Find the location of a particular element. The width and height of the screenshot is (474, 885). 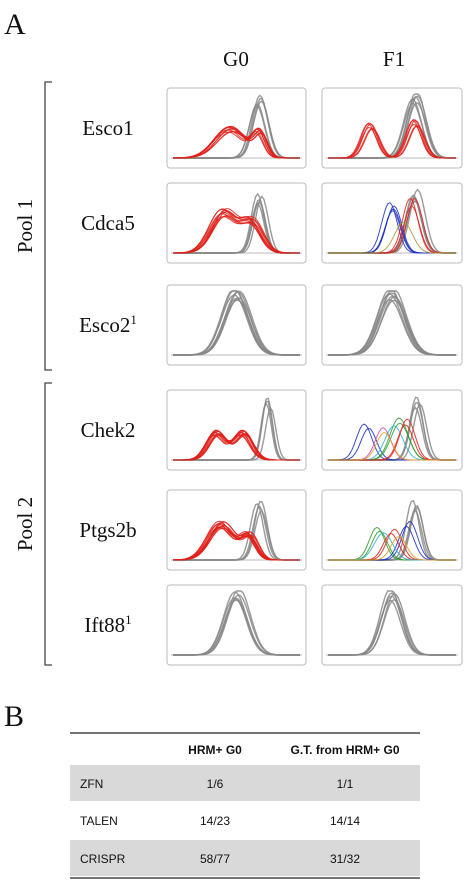

gene-name: Ptgs2b is located at coordinates (107, 530).